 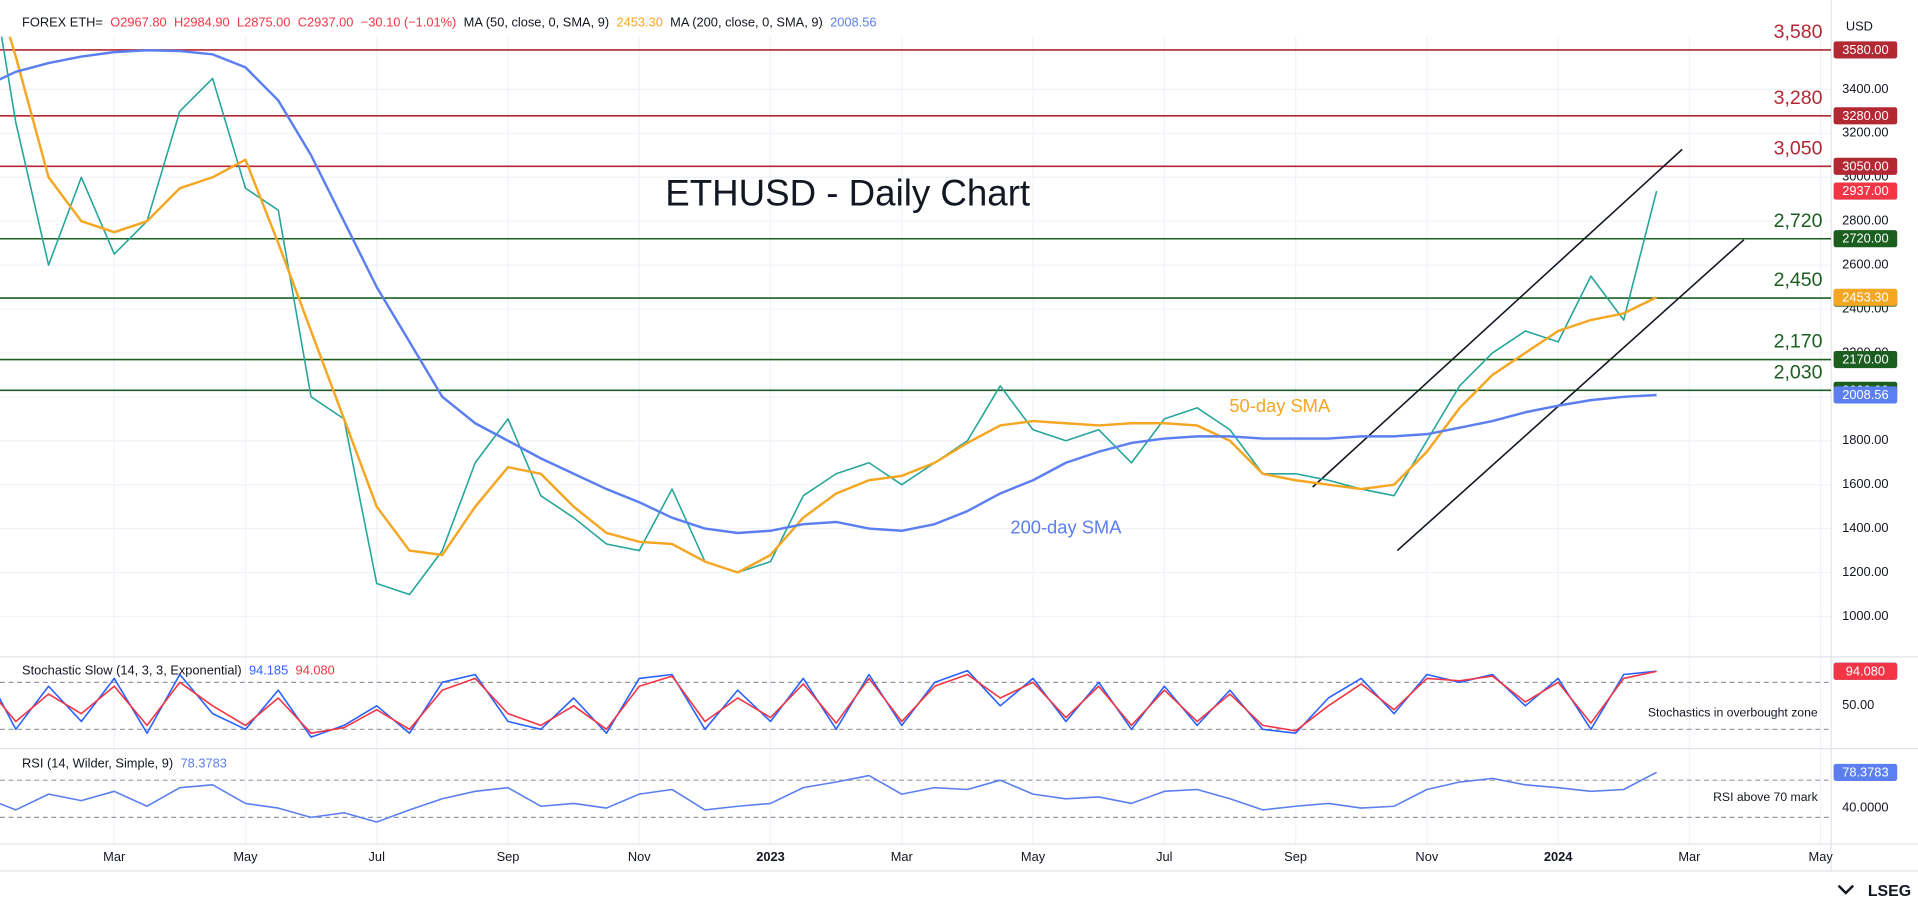 I want to click on legend-name: MA (50, close, 0, SMA, 9), so click(x=536, y=22).